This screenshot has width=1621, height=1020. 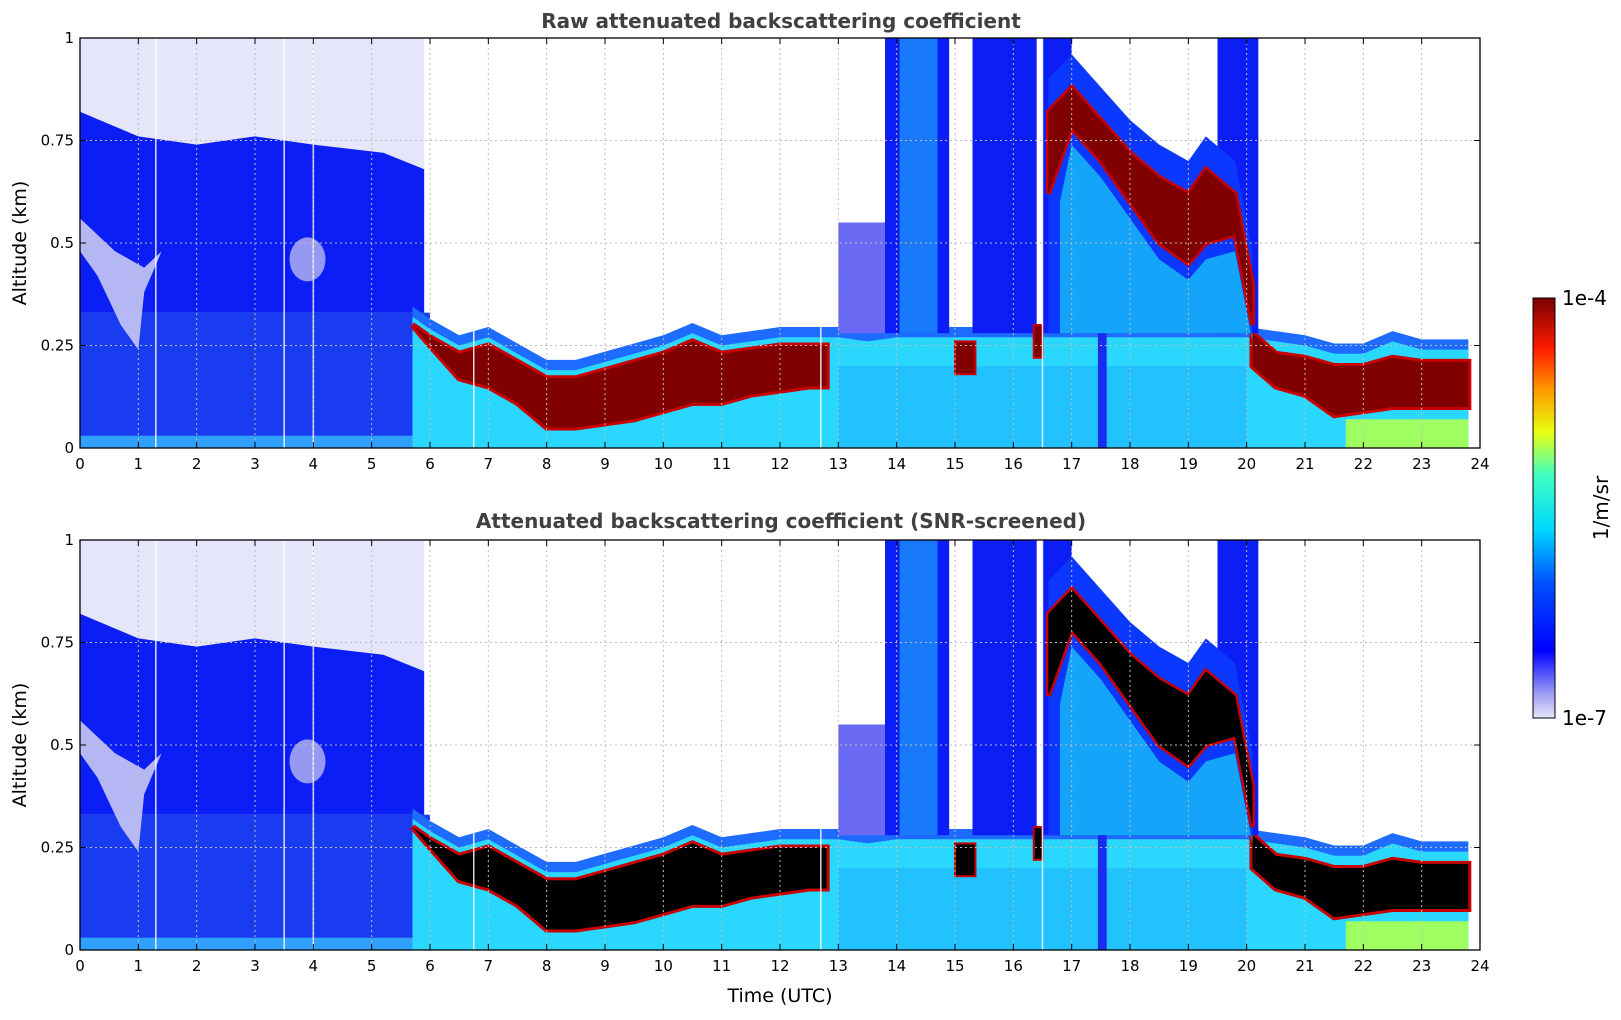 What do you see at coordinates (1584, 718) in the screenshot?
I see `colorbar-min-label: 1e-7` at bounding box center [1584, 718].